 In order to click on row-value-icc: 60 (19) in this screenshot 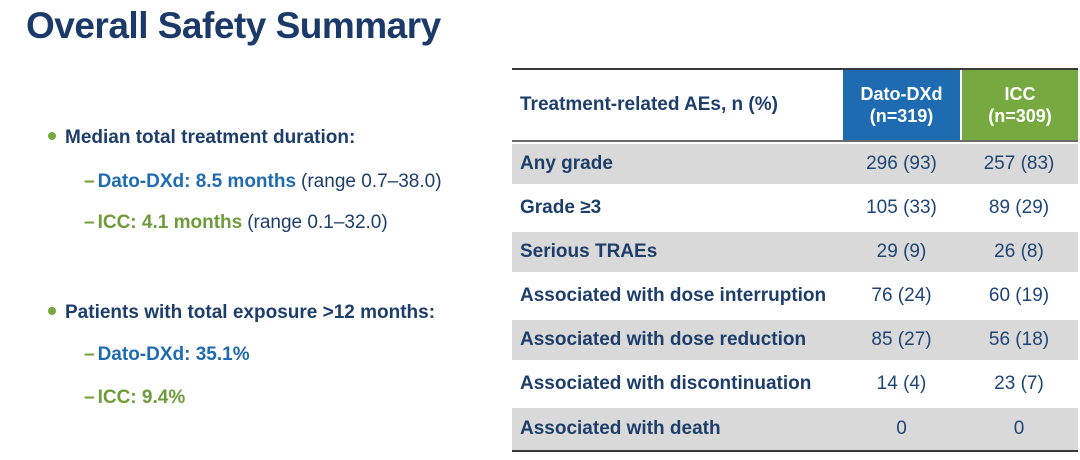, I will do `click(1019, 295)`.